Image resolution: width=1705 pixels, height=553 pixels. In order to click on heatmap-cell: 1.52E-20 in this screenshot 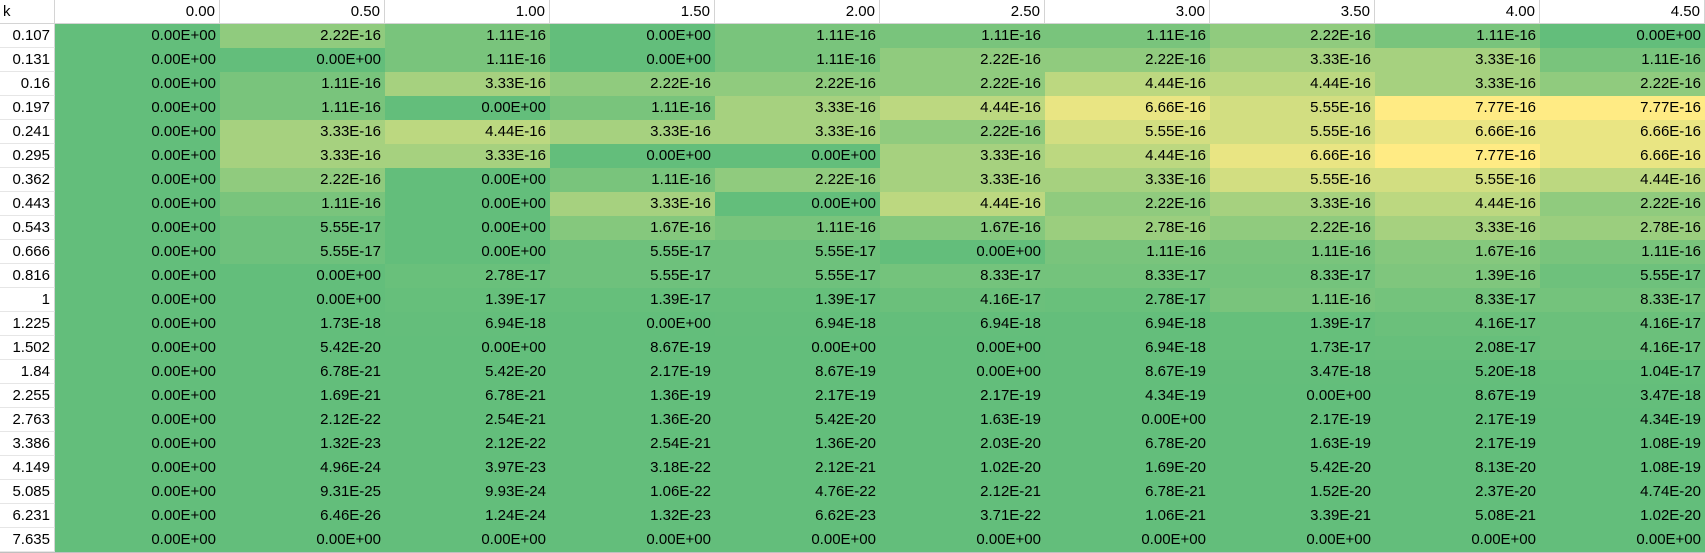, I will do `click(1292, 492)`.